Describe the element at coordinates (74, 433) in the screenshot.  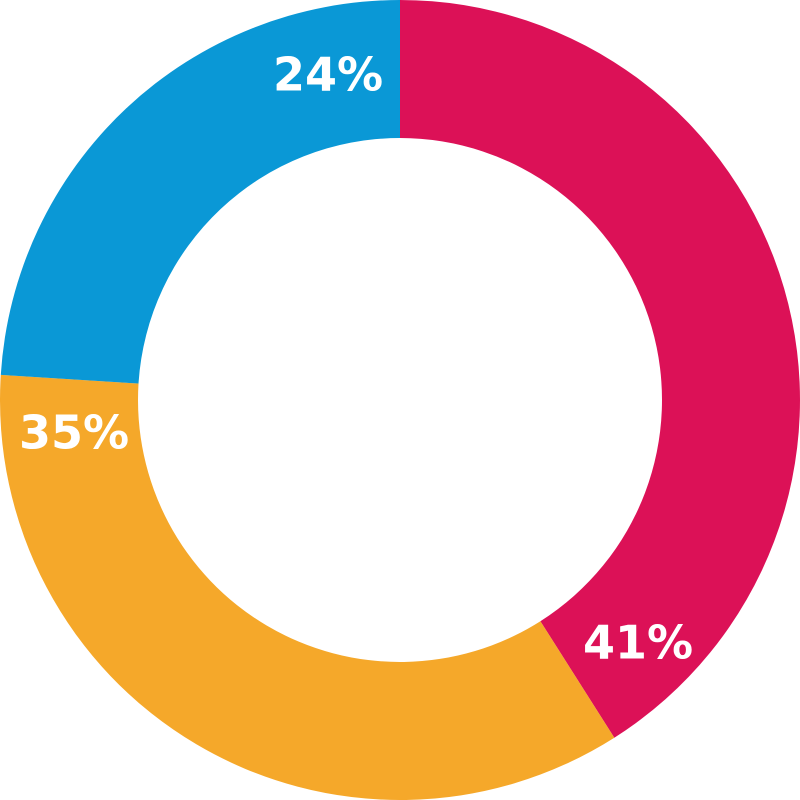
I see `slice-label-35: 35%` at that location.